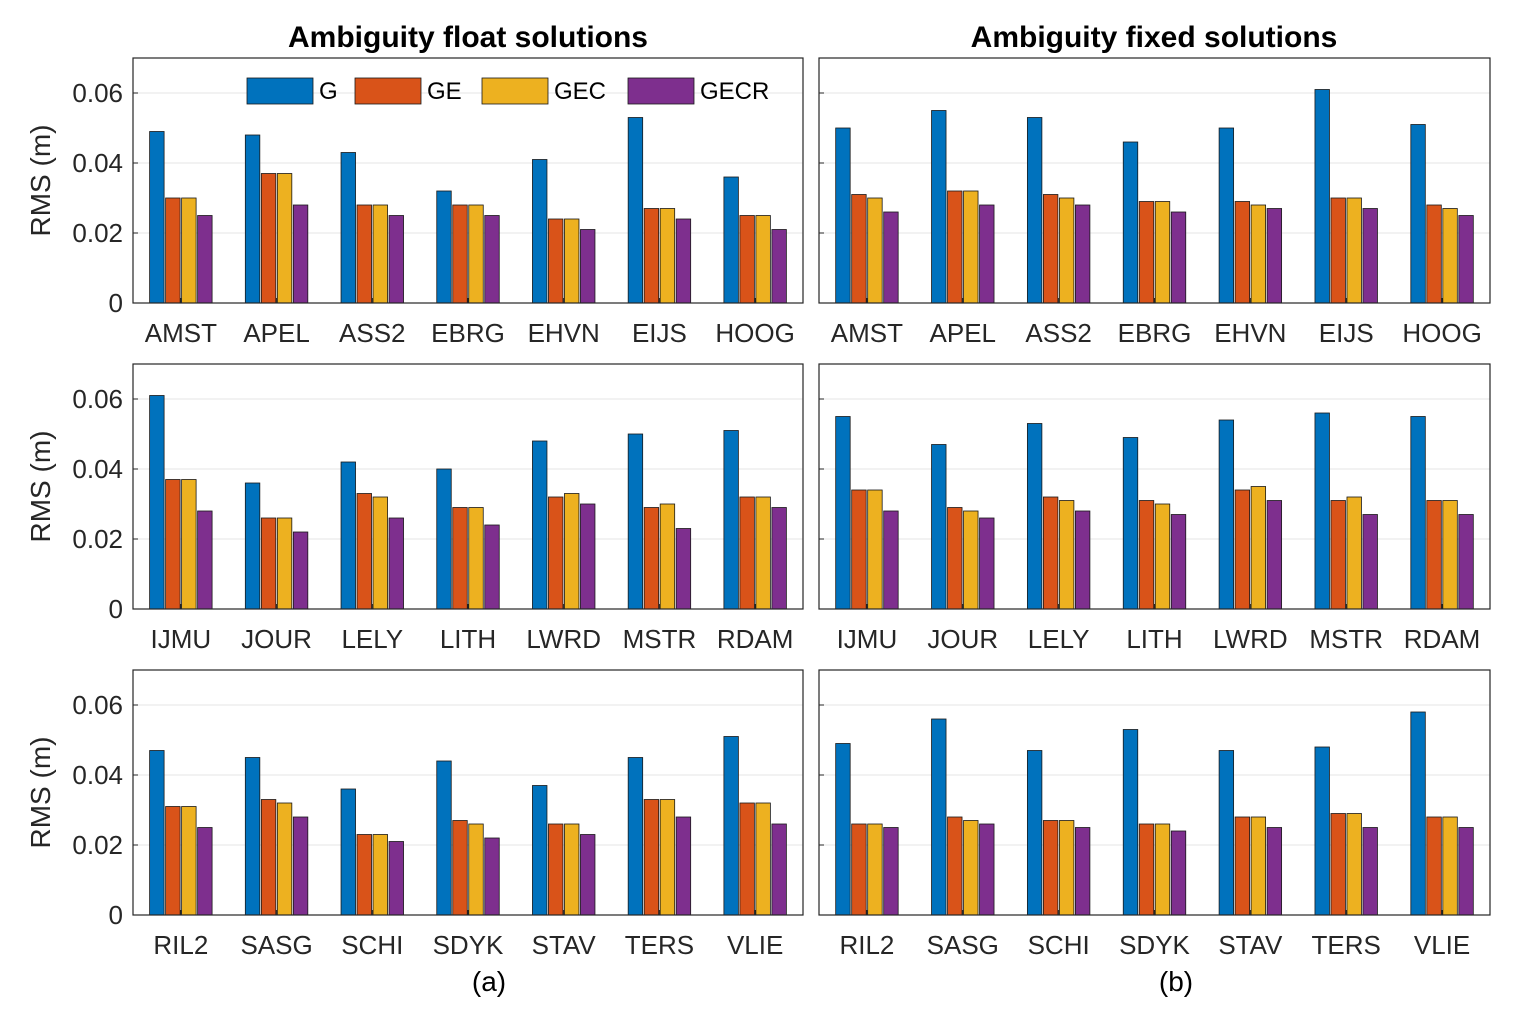 The image size is (1528, 1016). What do you see at coordinates (588, 556) in the screenshot?
I see `bar-gecr-lwrd` at bounding box center [588, 556].